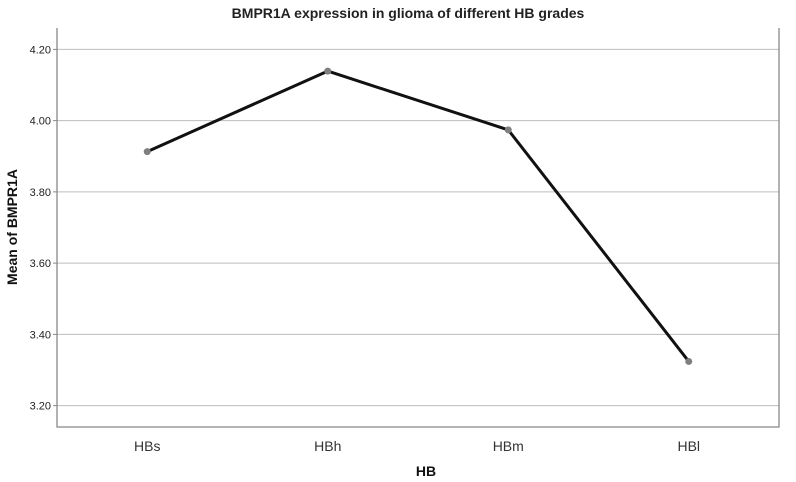 Image resolution: width=796 pixels, height=482 pixels. What do you see at coordinates (12, 227) in the screenshot?
I see `y-axis-label: Mean of BMPR1A` at bounding box center [12, 227].